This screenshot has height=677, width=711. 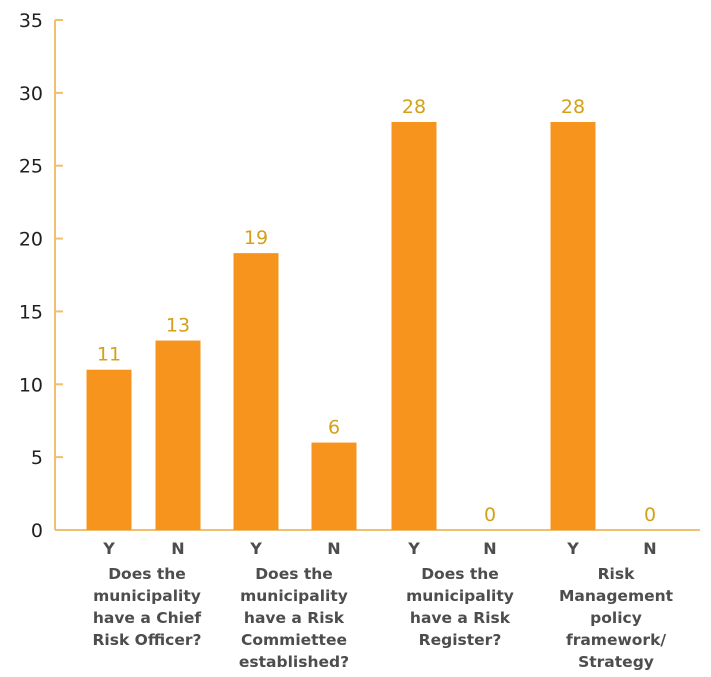 I want to click on bar-value-label: 11, so click(x=109, y=355).